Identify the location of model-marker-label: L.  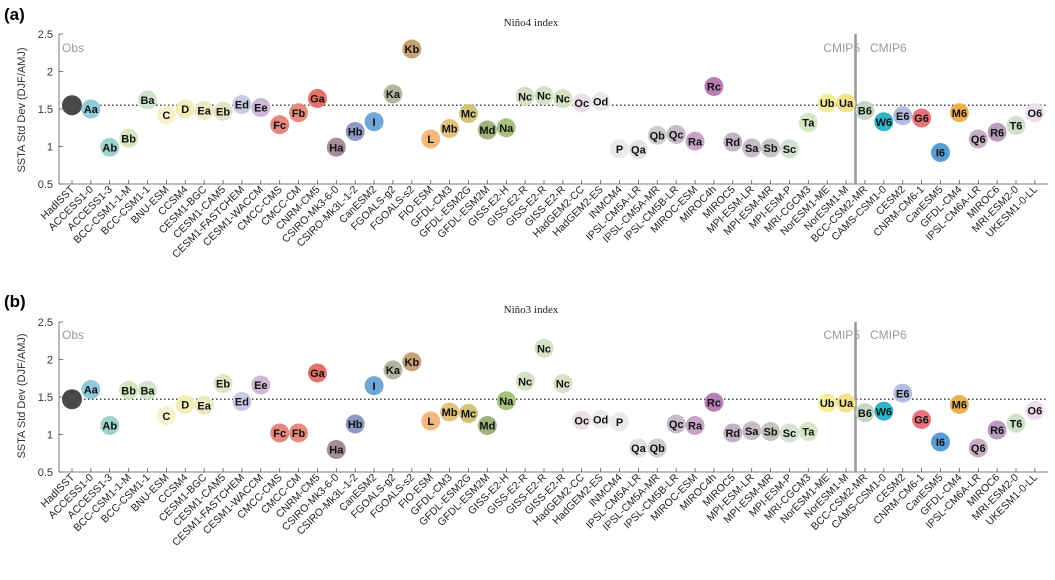
(430, 422).